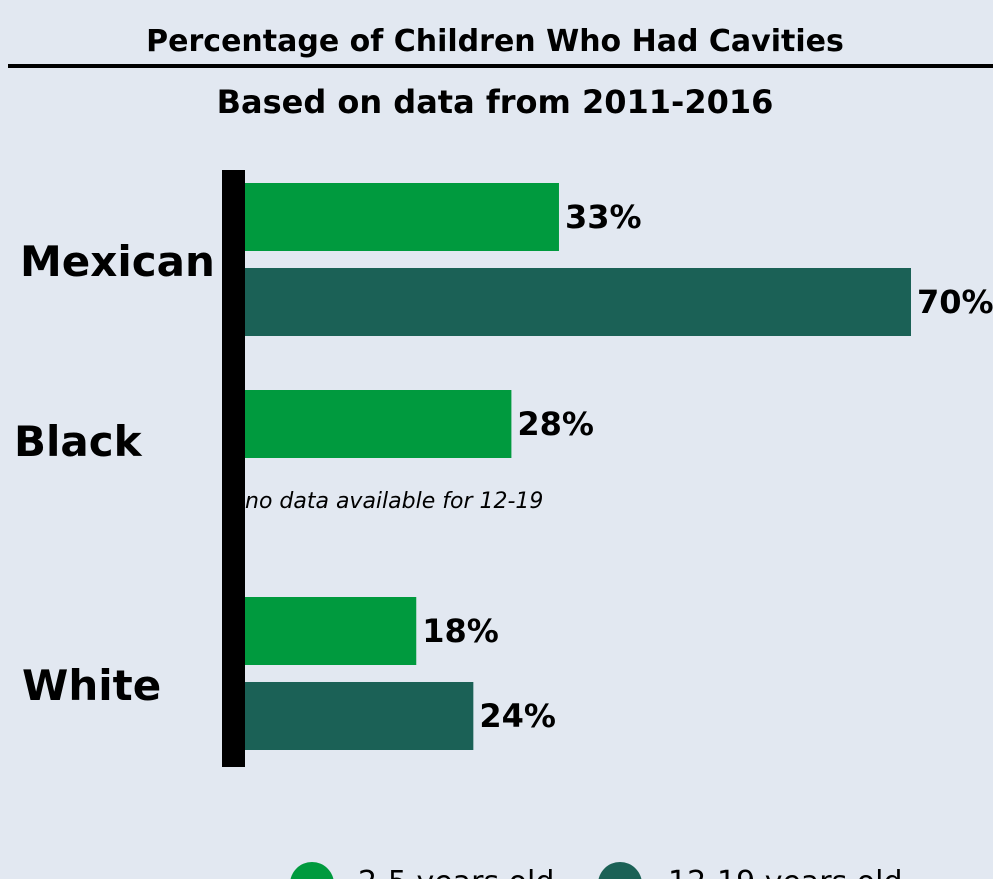  Describe the element at coordinates (785, 872) in the screenshot. I see `legend-label-12-19: 12-19 years old` at that location.